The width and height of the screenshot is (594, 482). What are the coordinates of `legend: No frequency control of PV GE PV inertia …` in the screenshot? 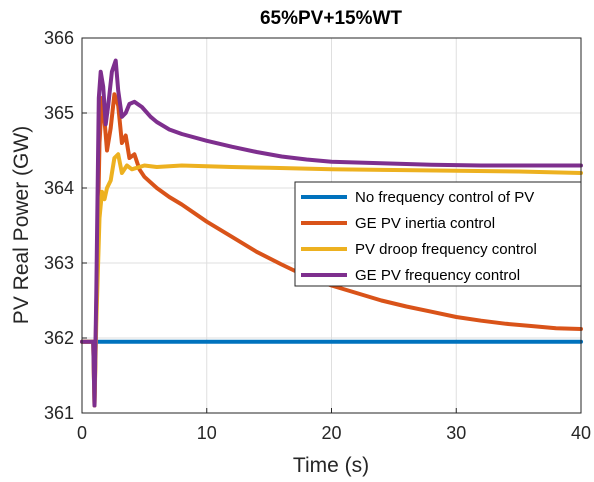 It's located at (438, 234).